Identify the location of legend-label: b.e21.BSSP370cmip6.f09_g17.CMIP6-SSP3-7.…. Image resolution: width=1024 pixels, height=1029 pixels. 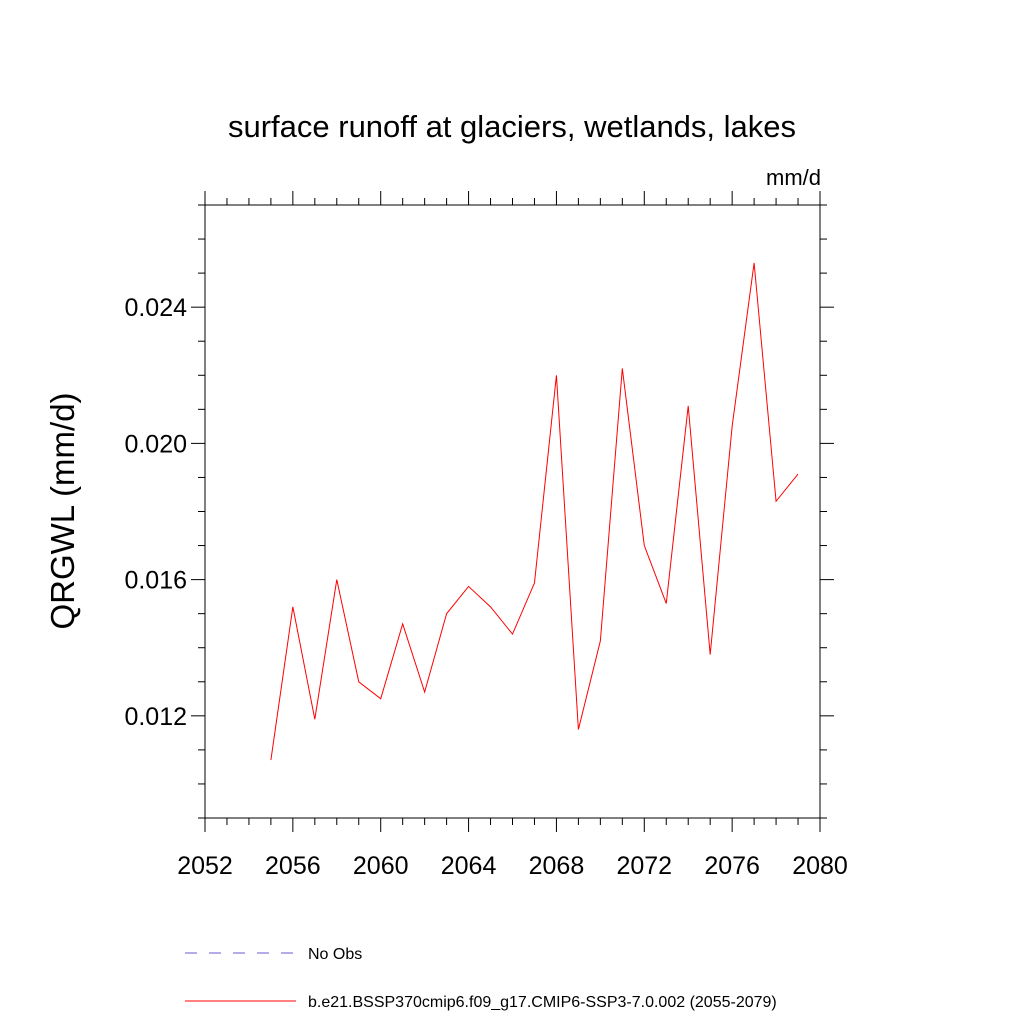
(542, 1002).